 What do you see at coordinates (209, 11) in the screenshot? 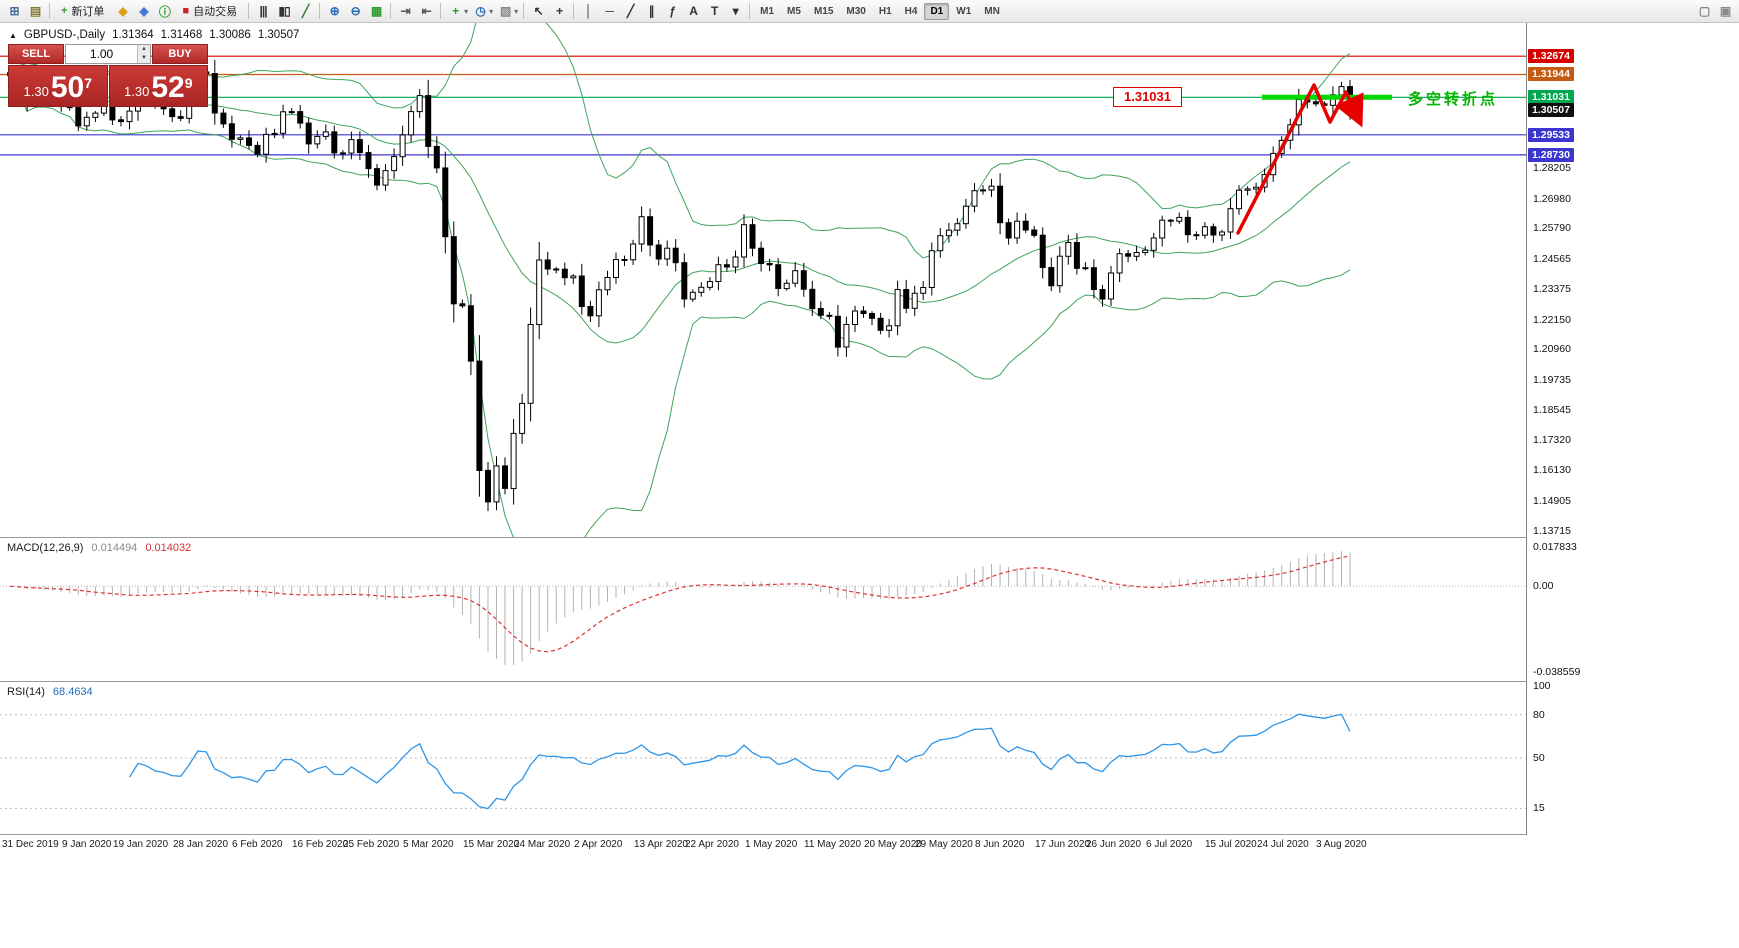
I see `autotrading-button: ■ 自动交易` at bounding box center [209, 11].